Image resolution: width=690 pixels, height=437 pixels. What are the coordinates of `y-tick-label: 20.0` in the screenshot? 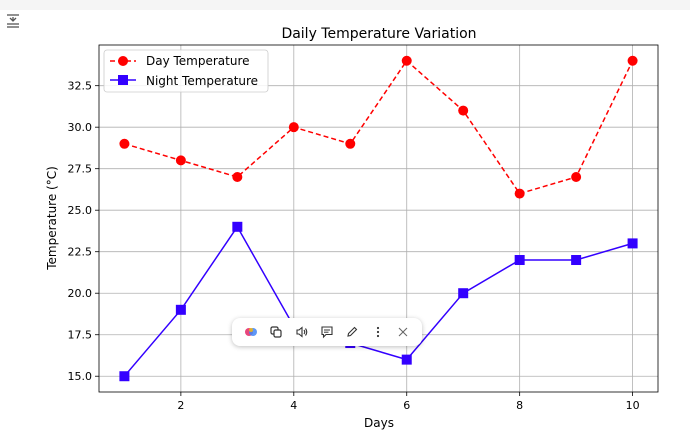 It's located at (80, 293).